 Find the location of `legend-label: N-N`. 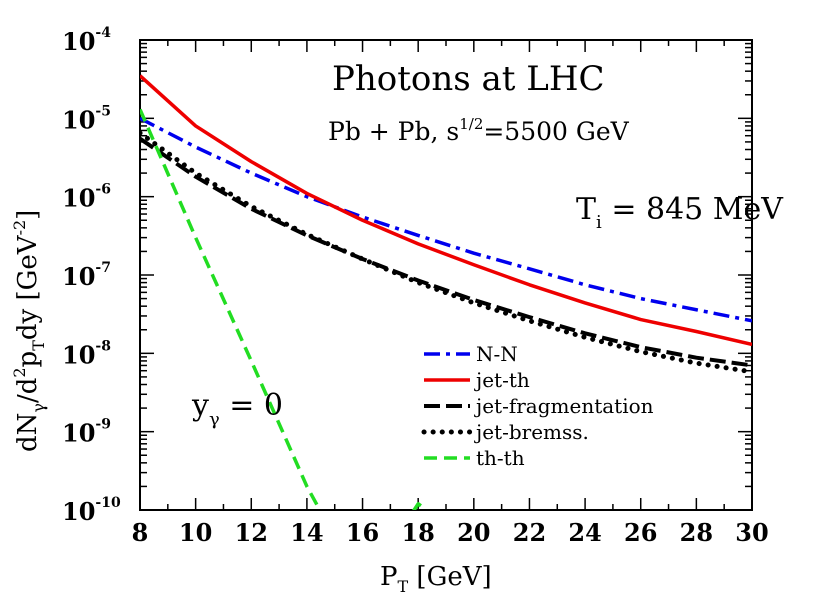

legend-label: N-N is located at coordinates (497, 354).